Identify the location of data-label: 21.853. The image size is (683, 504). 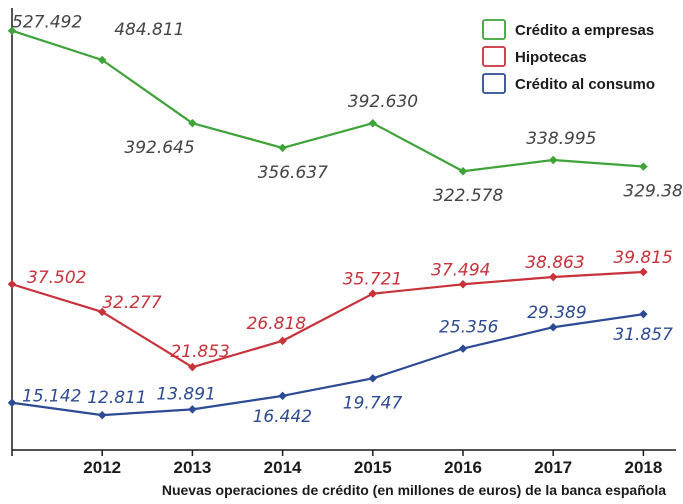
(199, 352).